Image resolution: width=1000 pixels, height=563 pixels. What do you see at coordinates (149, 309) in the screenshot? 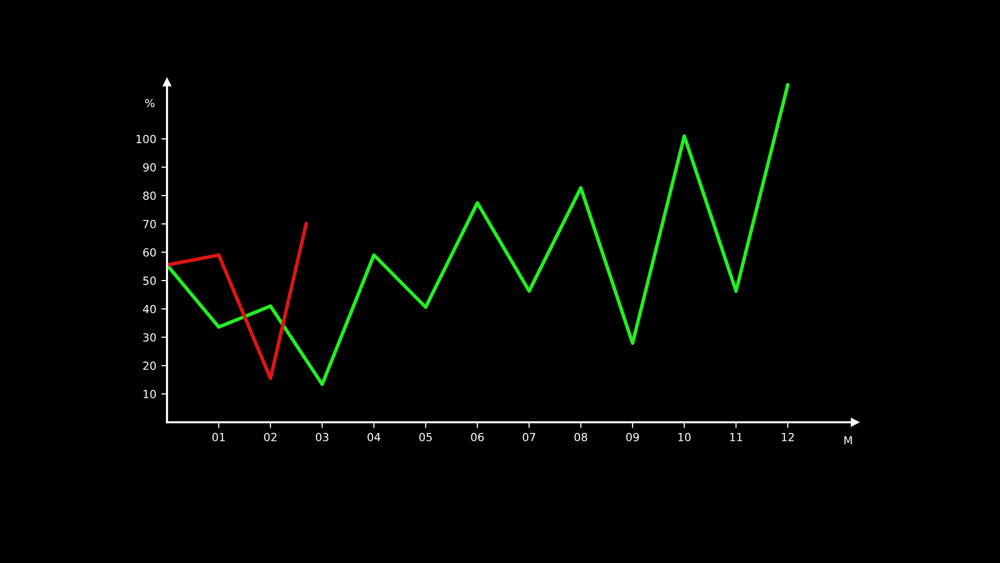
I see `y-tick-label: 40` at bounding box center [149, 309].